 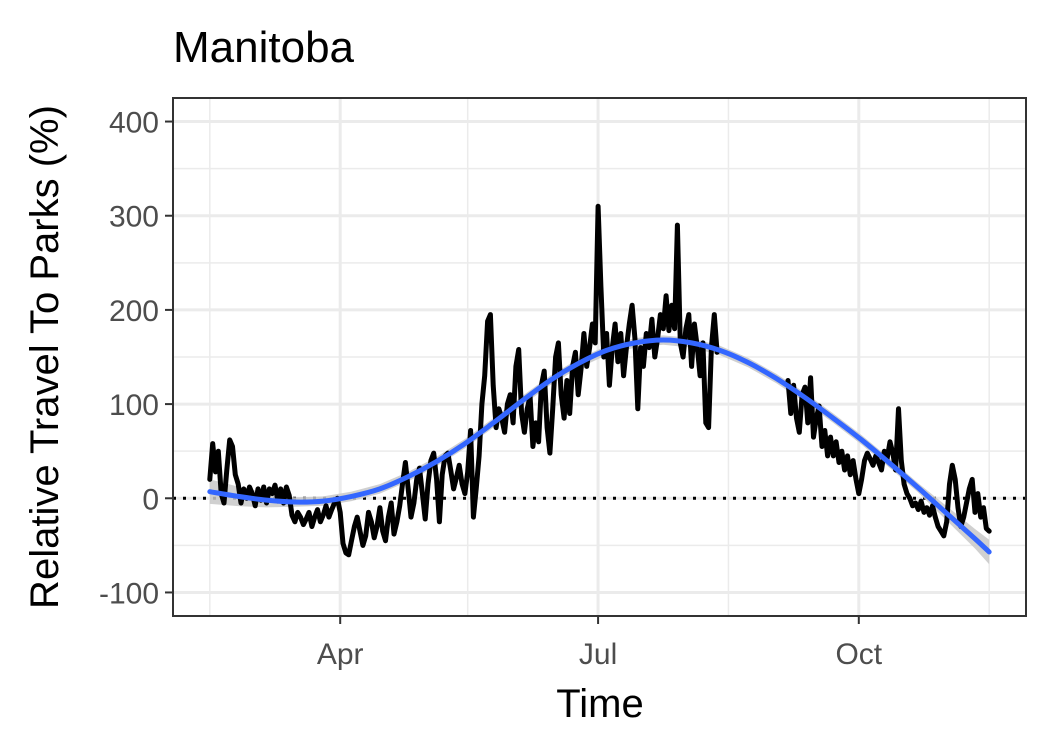 I want to click on x-tick-label: Oct, so click(x=858, y=654).